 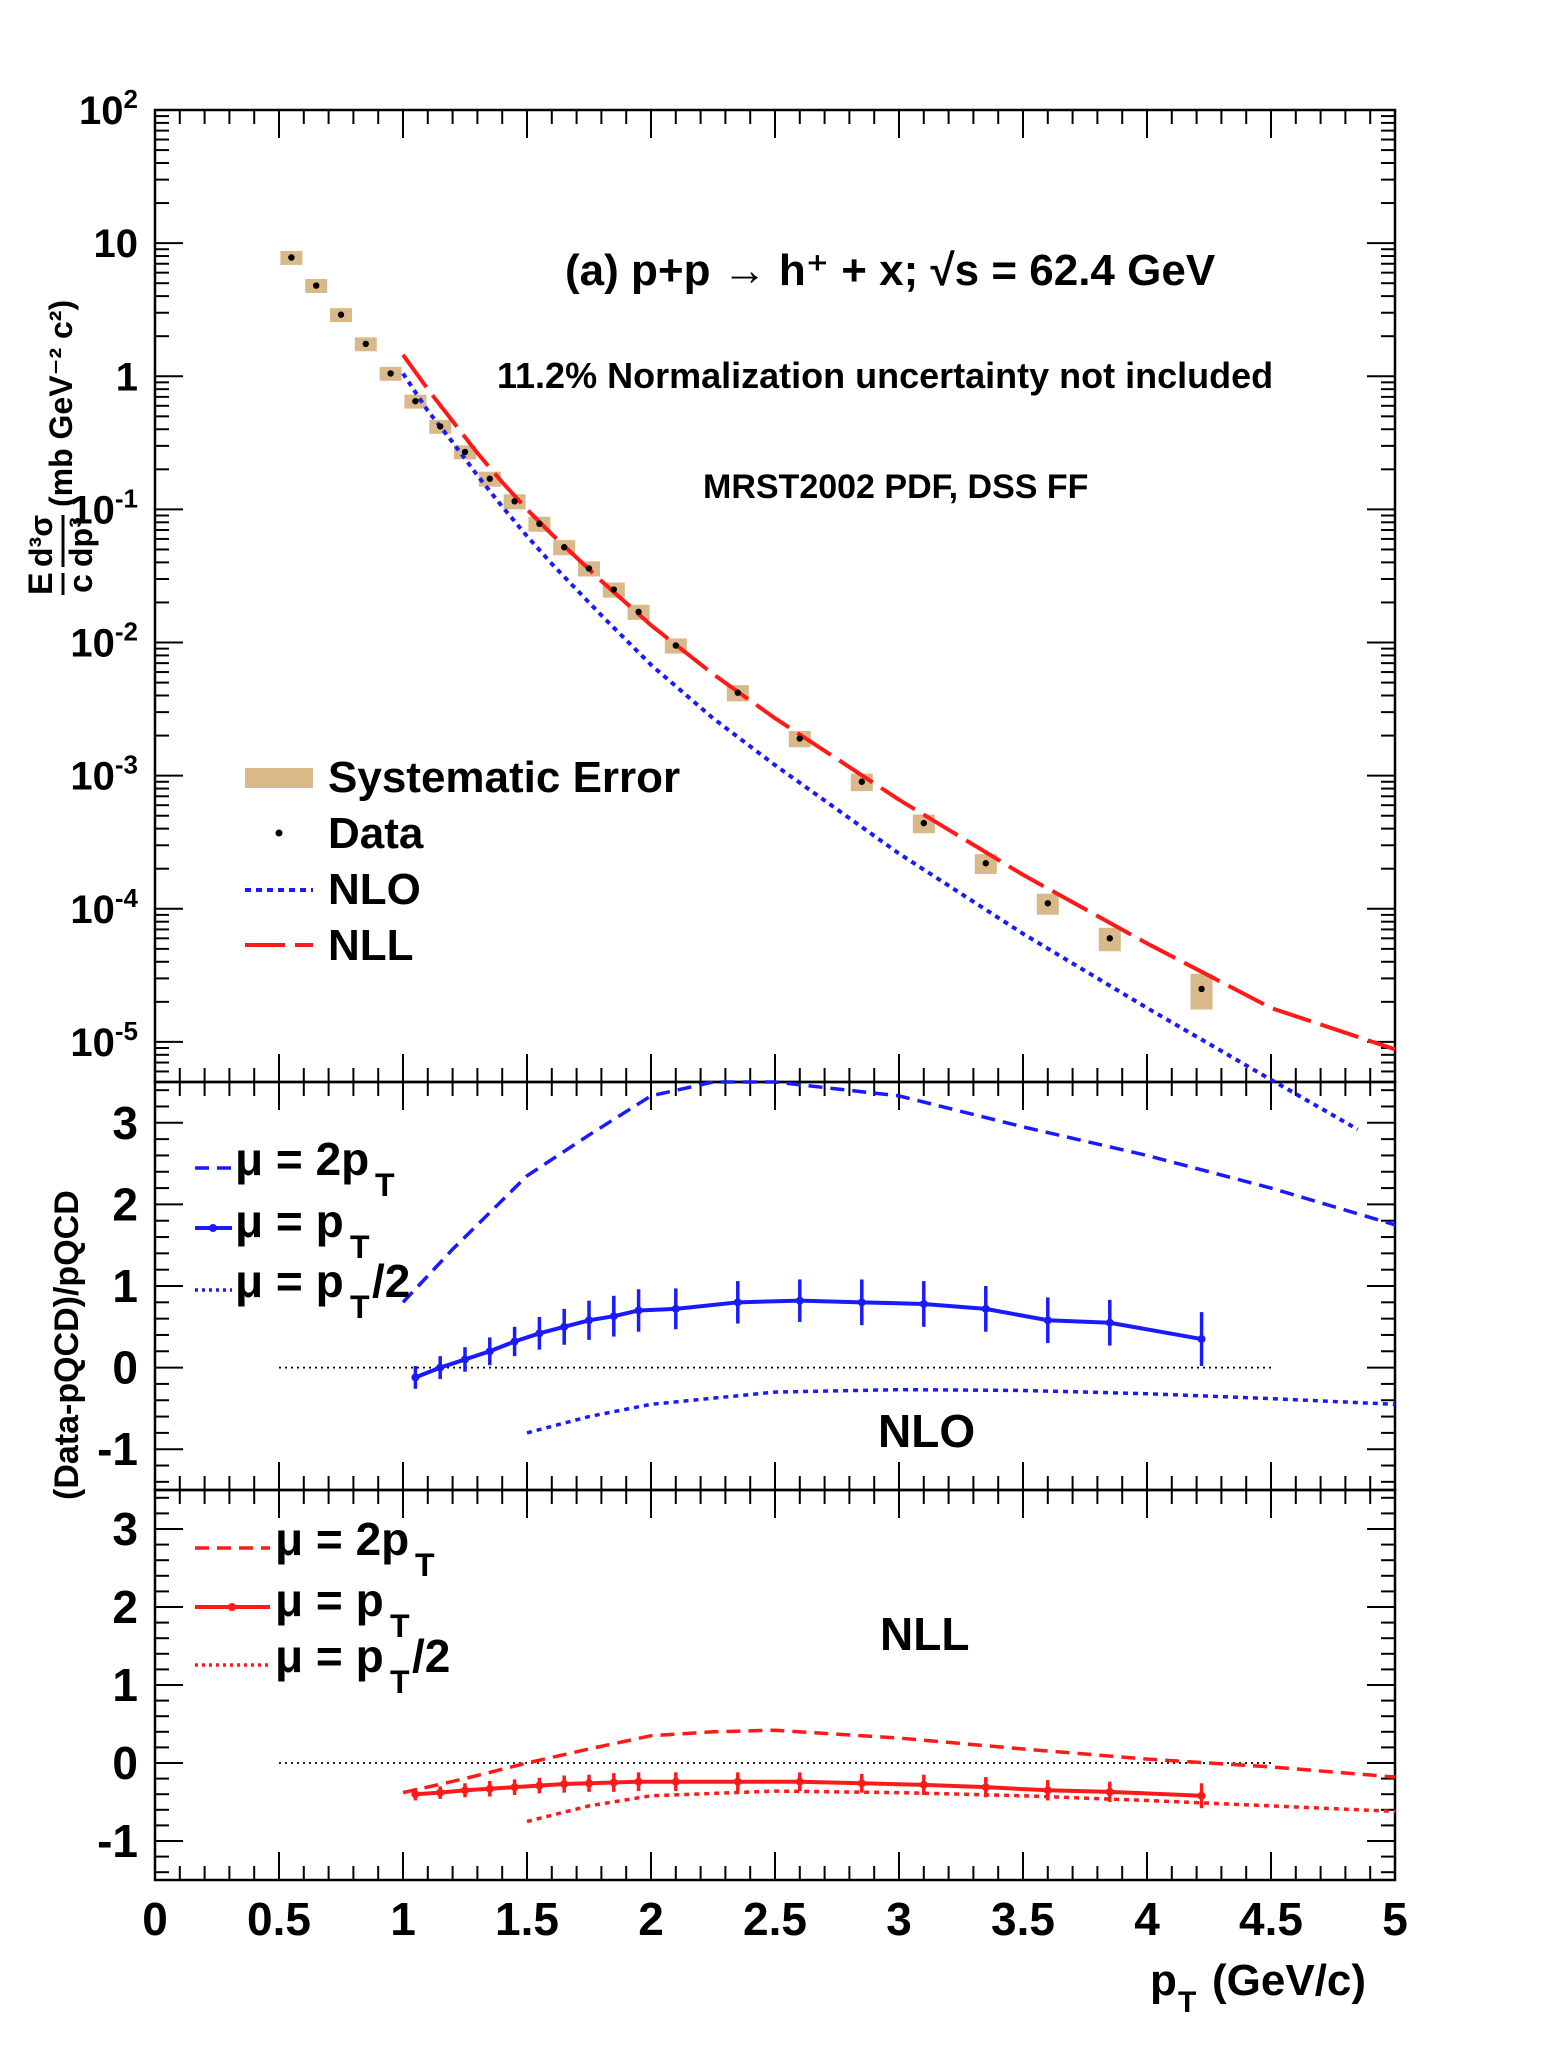 What do you see at coordinates (1147, 1919) in the screenshot?
I see `x-tick-label: 4` at bounding box center [1147, 1919].